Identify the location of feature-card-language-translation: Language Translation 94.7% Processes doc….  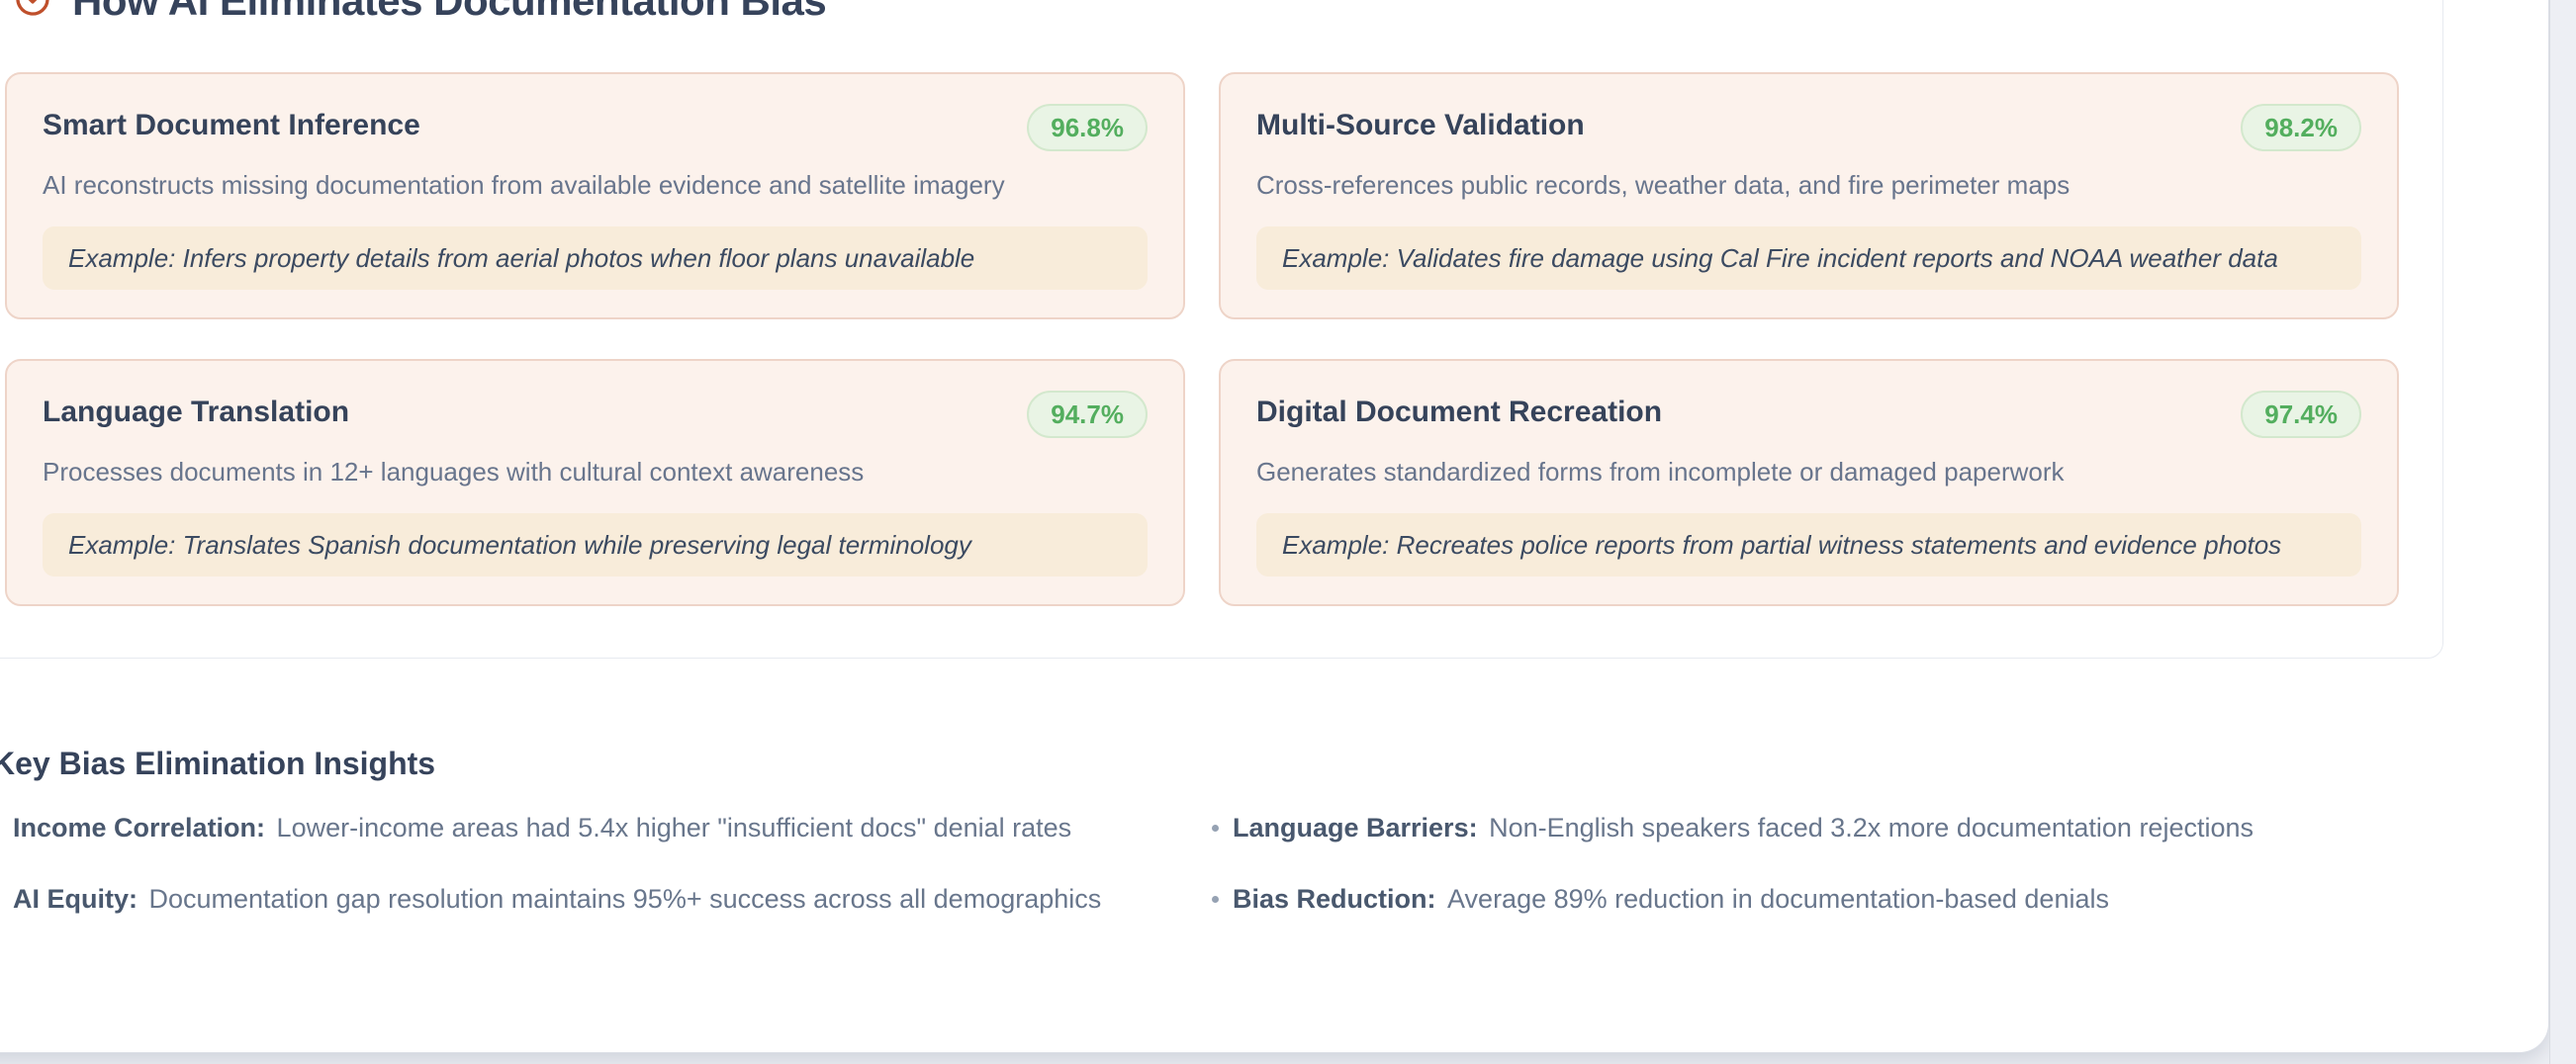
(595, 482).